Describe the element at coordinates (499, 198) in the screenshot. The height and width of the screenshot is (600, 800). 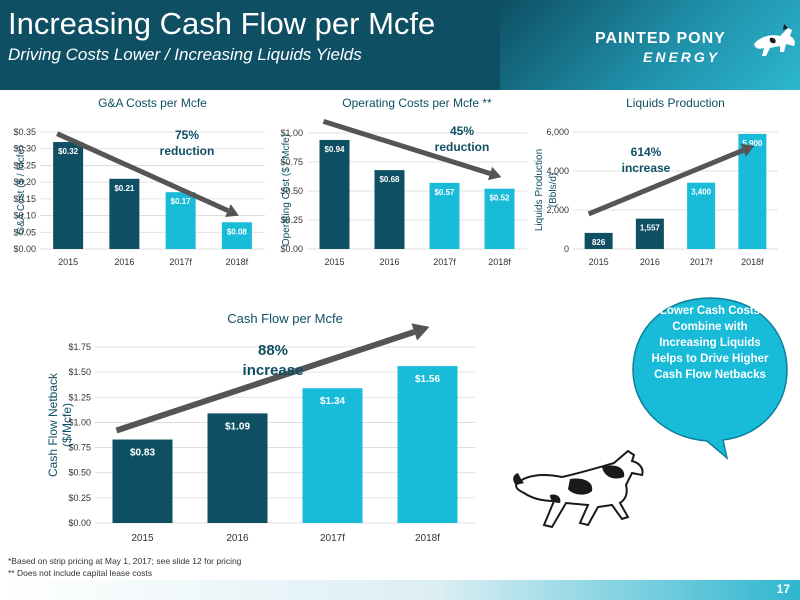
I see `bar-data-label: $0.52` at that location.